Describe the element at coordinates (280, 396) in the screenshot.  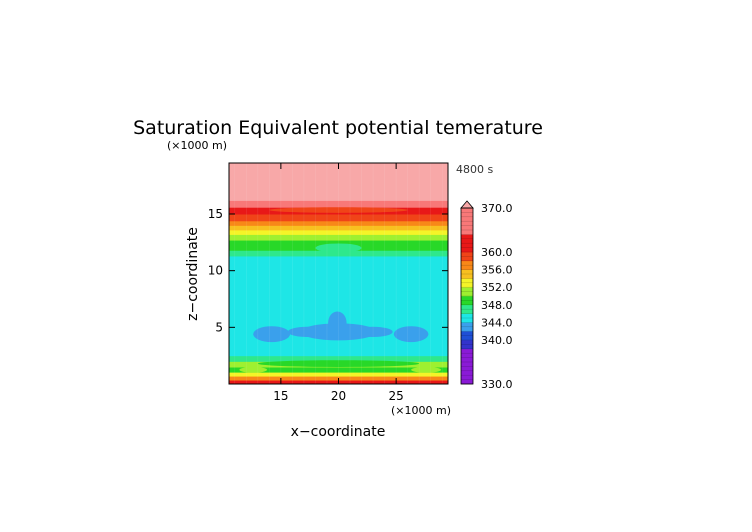
I see `x-tick-label: 15` at that location.